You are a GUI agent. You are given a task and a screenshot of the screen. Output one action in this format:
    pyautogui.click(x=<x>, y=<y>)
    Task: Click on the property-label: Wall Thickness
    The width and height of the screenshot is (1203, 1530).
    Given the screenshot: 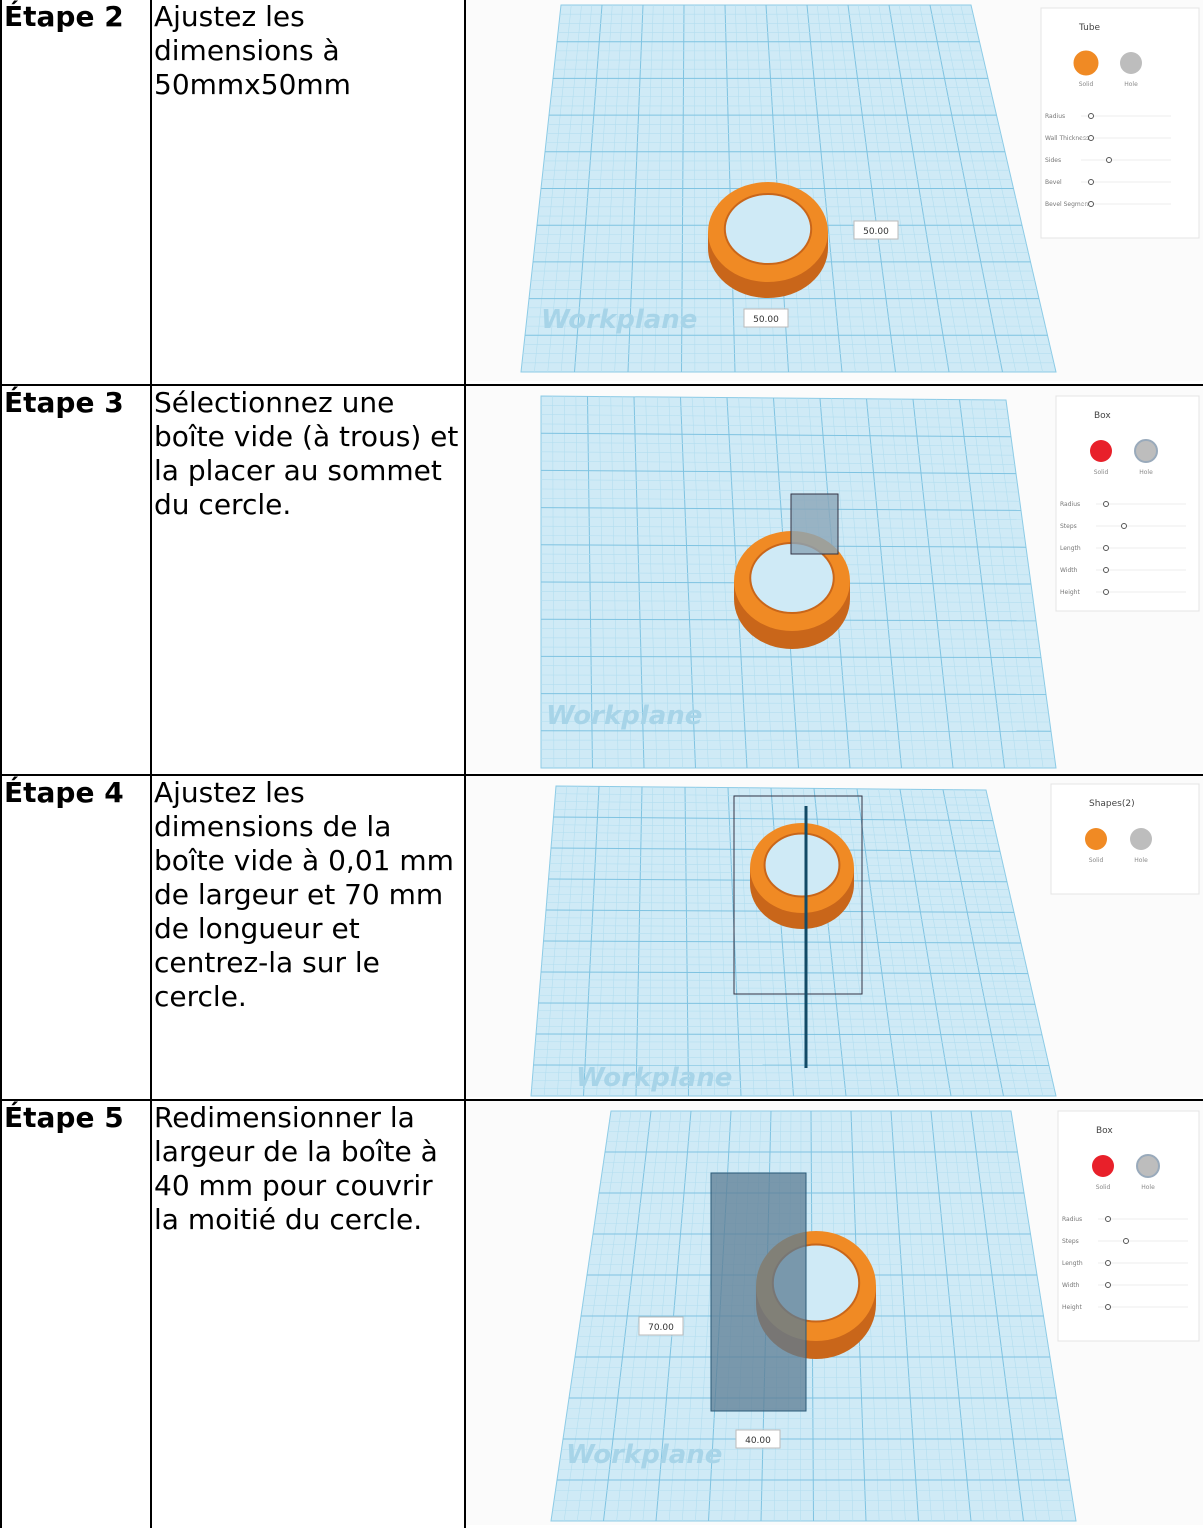 What is the action you would take?
    pyautogui.click(x=1067, y=138)
    